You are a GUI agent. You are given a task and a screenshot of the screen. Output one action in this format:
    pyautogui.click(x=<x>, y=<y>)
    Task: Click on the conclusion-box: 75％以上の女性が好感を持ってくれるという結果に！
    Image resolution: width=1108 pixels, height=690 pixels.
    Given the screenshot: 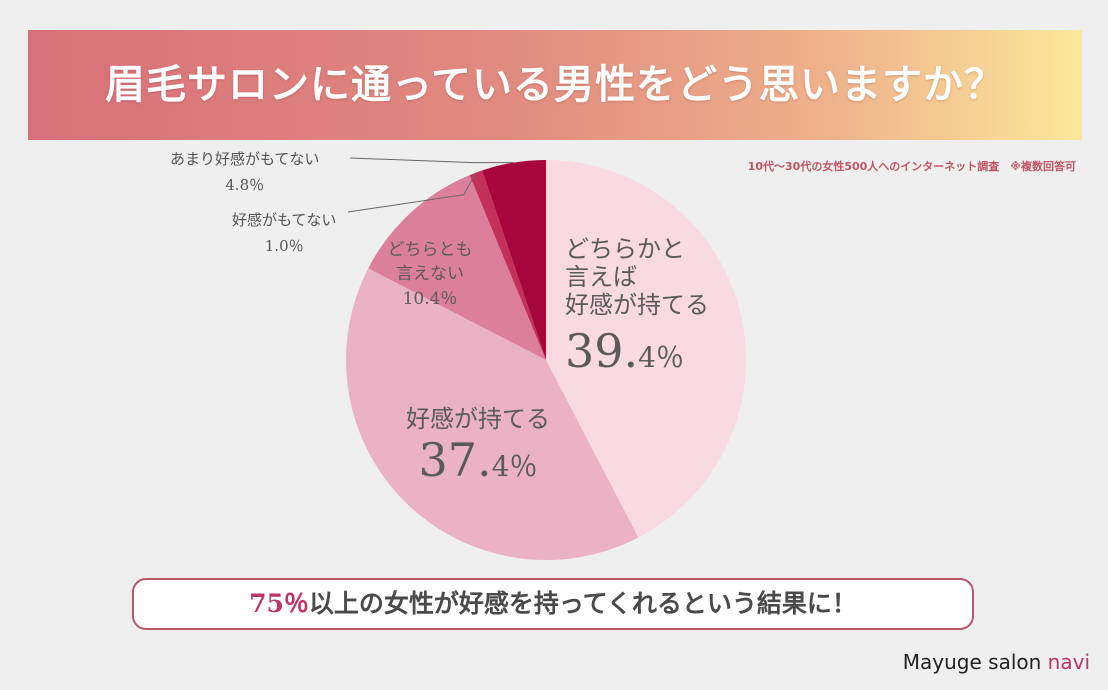 What is the action you would take?
    pyautogui.click(x=553, y=604)
    